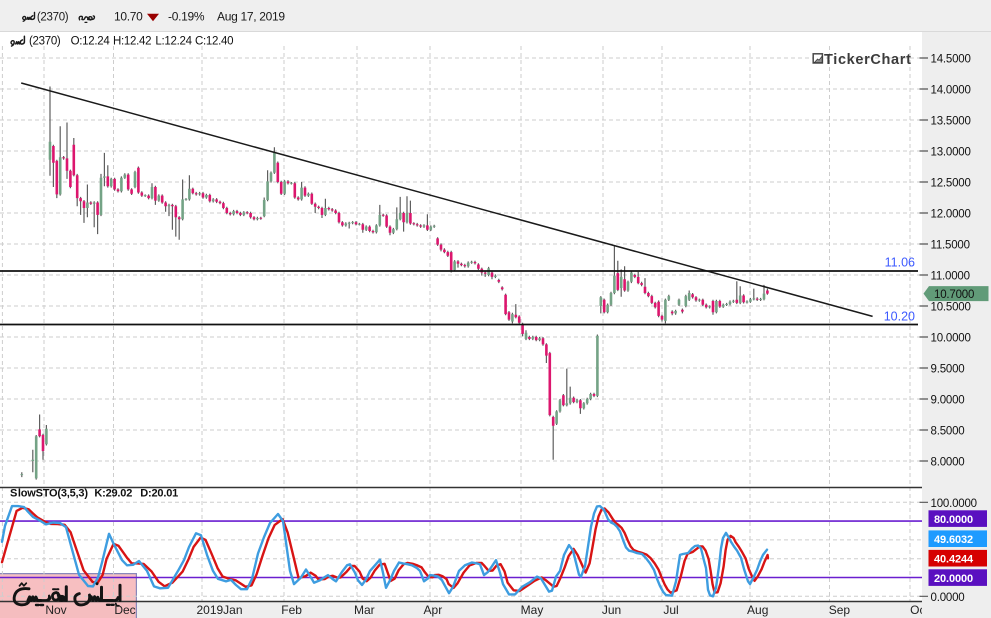 The height and width of the screenshot is (618, 991). Describe the element at coordinates (132, 42) in the screenshot. I see `svg-text: H:12.42` at that location.